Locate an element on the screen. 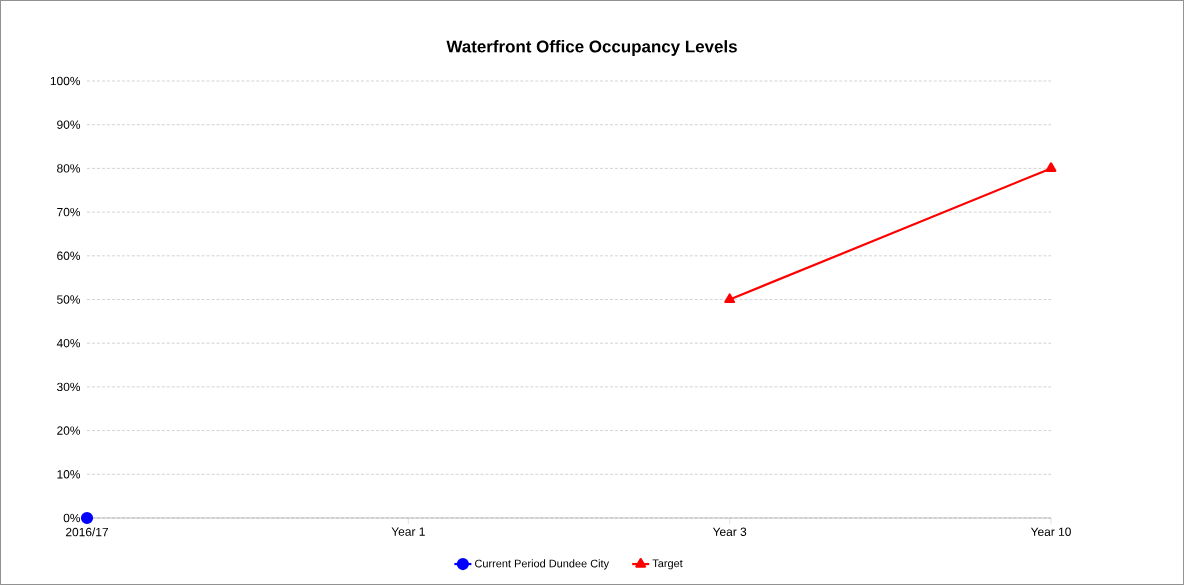 The image size is (1184, 585). y-tick-label: 10% is located at coordinates (69, 474).